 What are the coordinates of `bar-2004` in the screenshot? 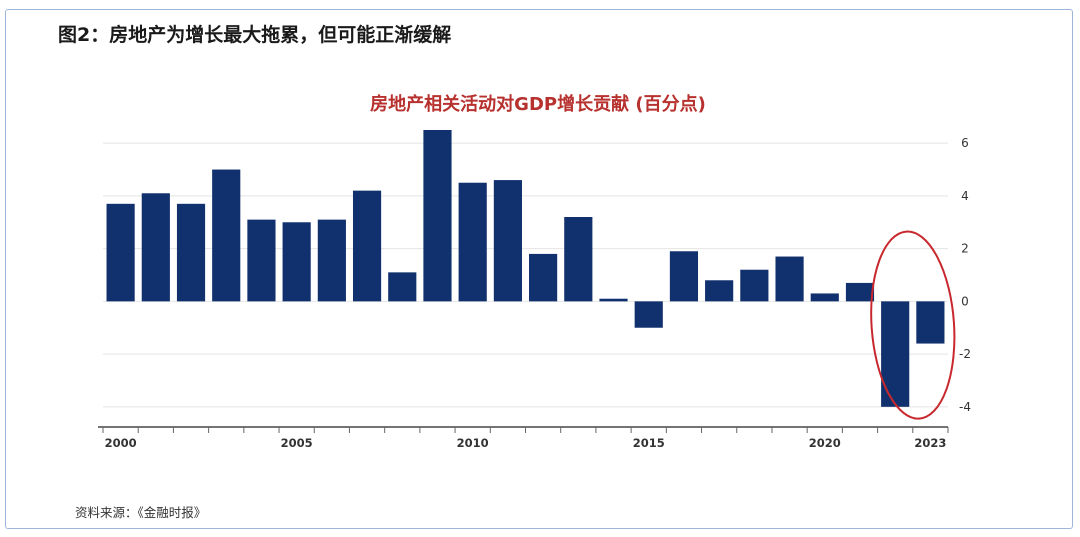 It's located at (261, 260).